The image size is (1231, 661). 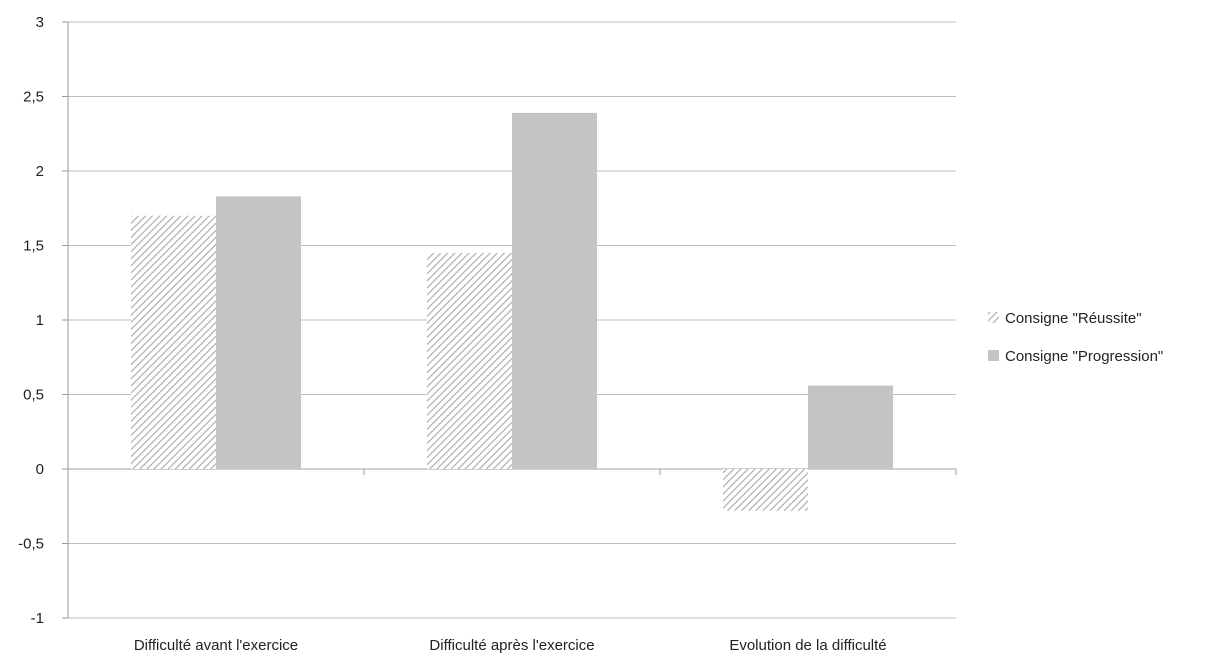 I want to click on y-tick-label: 2, so click(x=40, y=171).